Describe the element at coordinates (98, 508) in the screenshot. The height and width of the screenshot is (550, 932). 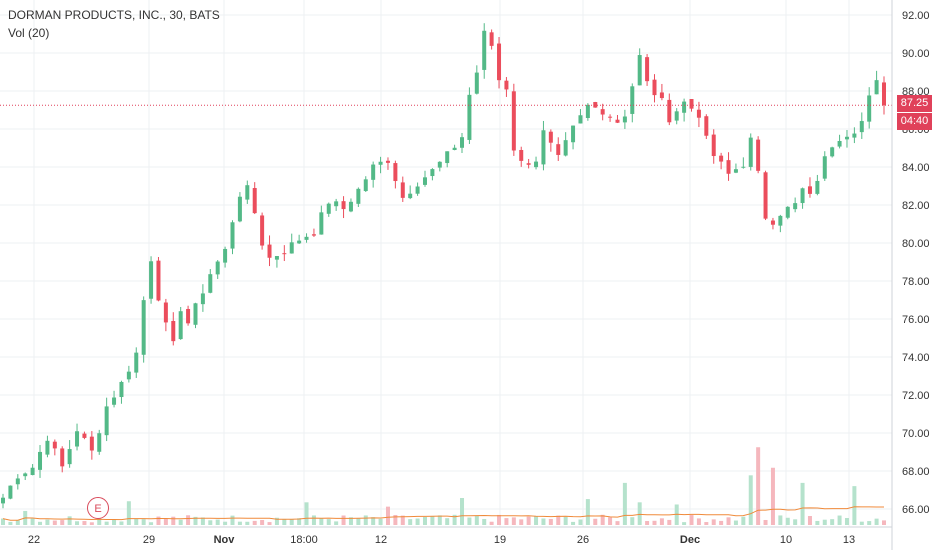
I see `earnings-badge: E` at that location.